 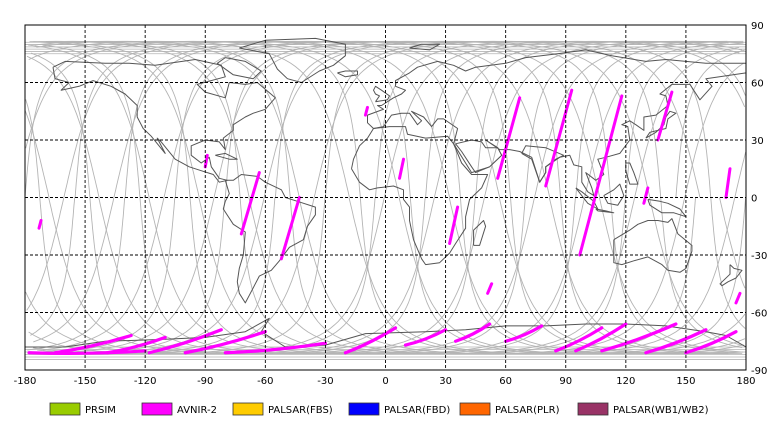 I want to click on x-tick-label: 30, so click(x=445, y=381).